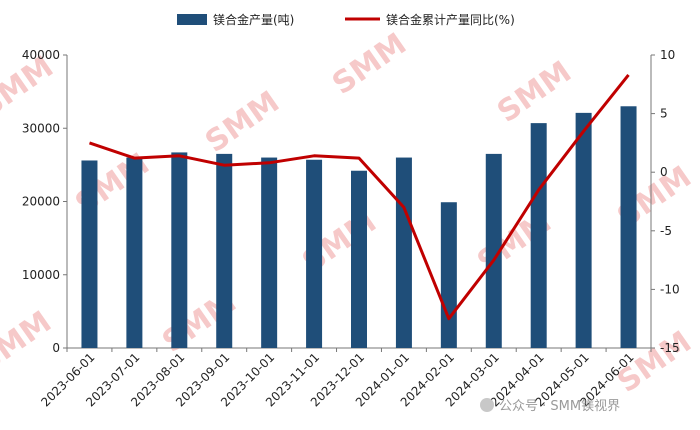 The image size is (700, 430). Describe the element at coordinates (56, 348) in the screenshot. I see `left-y-tick-label: 0` at that location.